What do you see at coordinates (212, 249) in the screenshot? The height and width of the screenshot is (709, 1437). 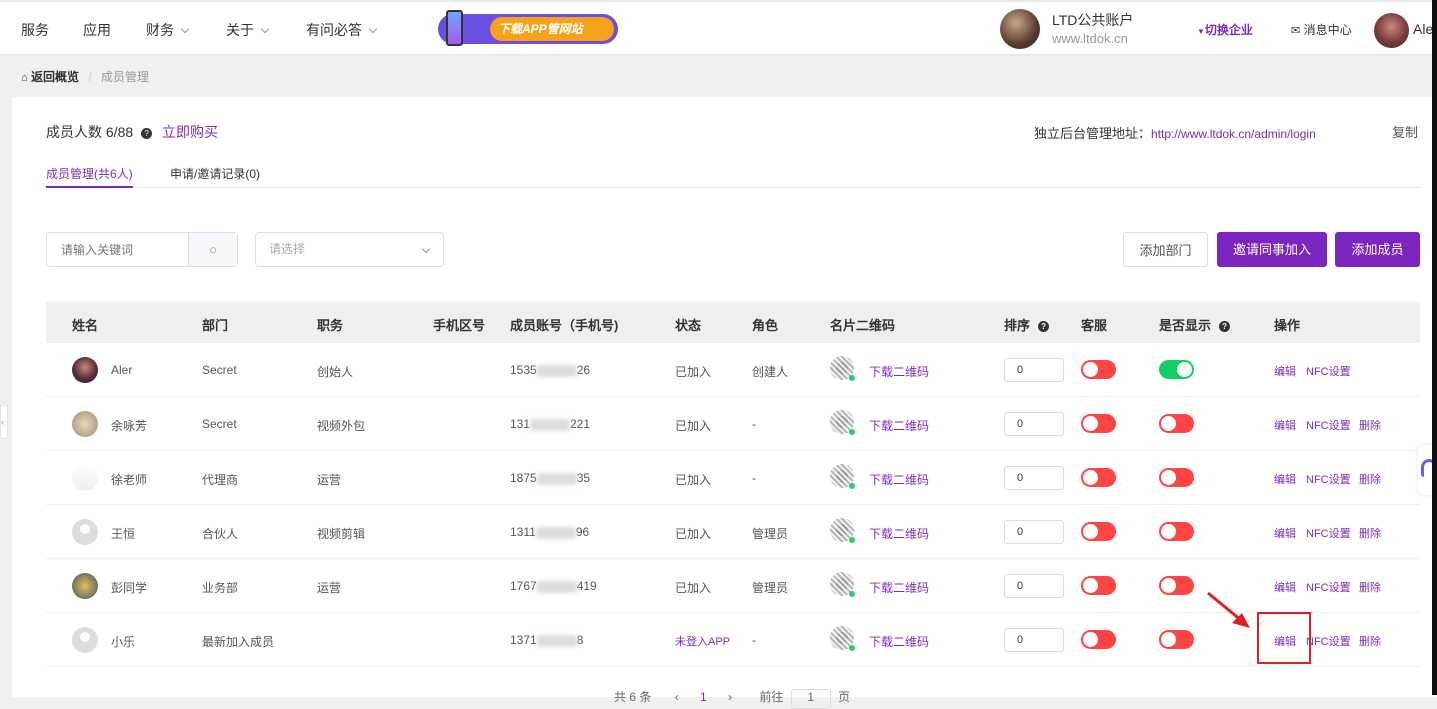 I see `search-button: ○` at bounding box center [212, 249].